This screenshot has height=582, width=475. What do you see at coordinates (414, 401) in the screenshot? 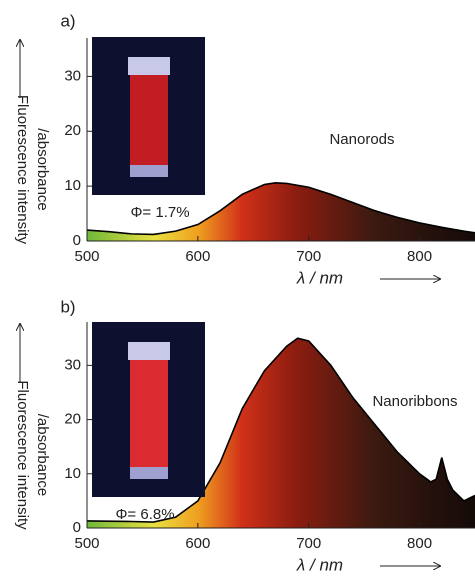
I see `sample-name: Nanoribbons` at bounding box center [414, 401].